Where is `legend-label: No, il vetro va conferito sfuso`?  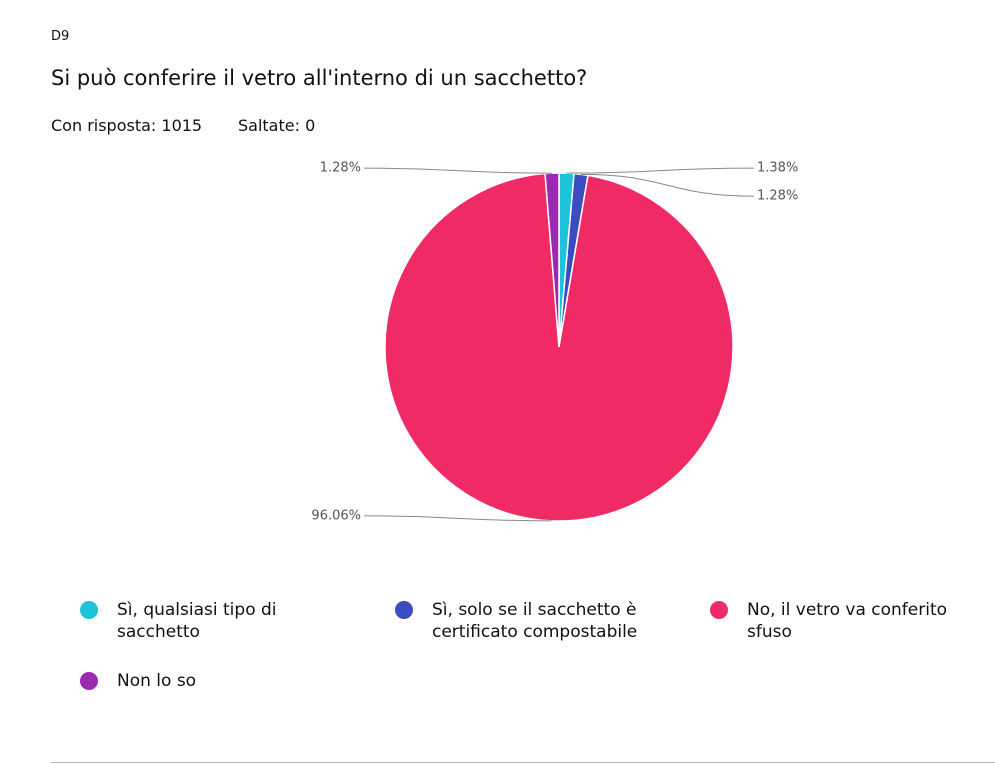 legend-label: No, il vetro va conferito sfuso is located at coordinates (847, 621).